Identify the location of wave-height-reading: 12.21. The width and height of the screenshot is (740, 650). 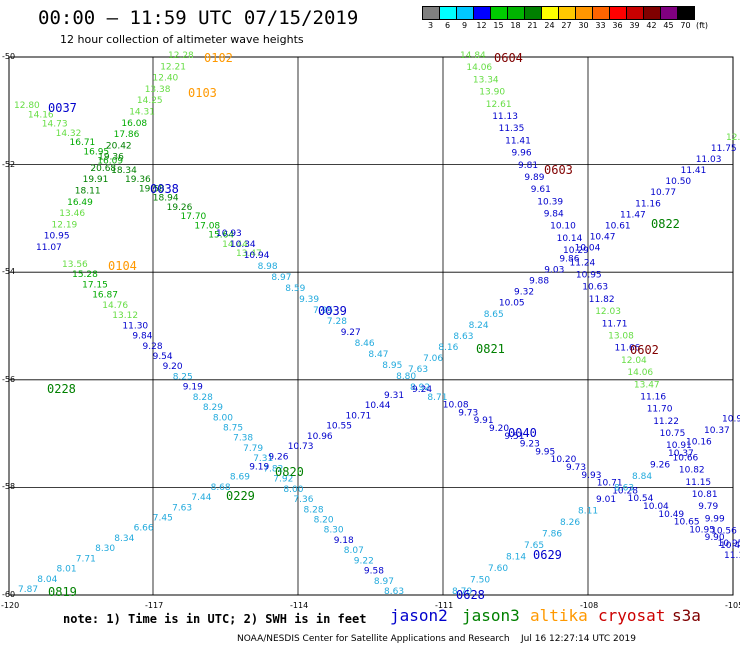
(173, 67).